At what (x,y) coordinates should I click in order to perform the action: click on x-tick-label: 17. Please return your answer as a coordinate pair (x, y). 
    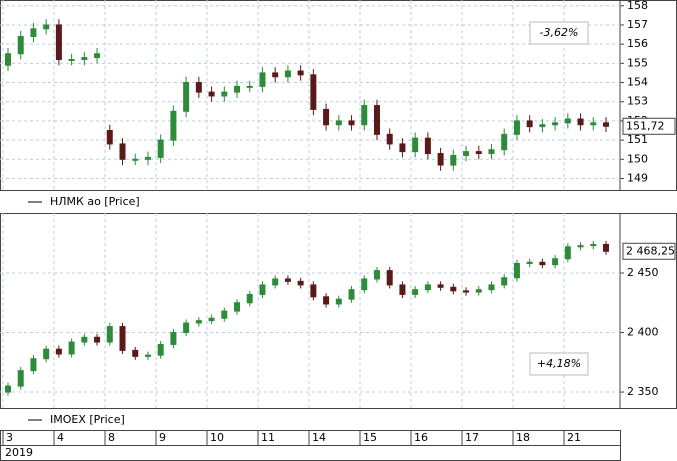
    Looking at the image, I should click on (472, 437).